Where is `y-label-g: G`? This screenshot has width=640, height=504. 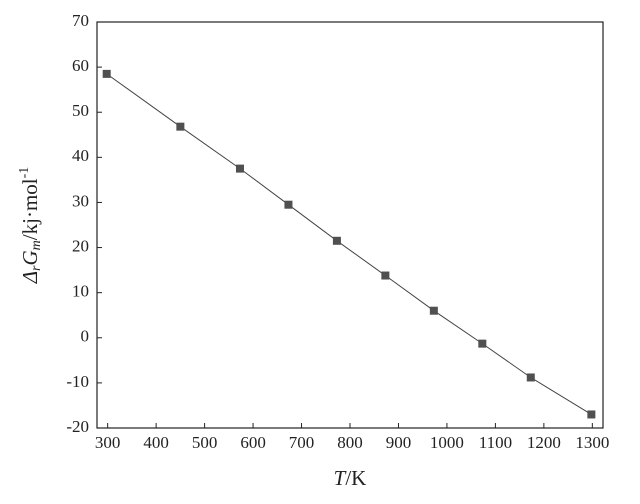
y-label-g: G is located at coordinates (30, 257).